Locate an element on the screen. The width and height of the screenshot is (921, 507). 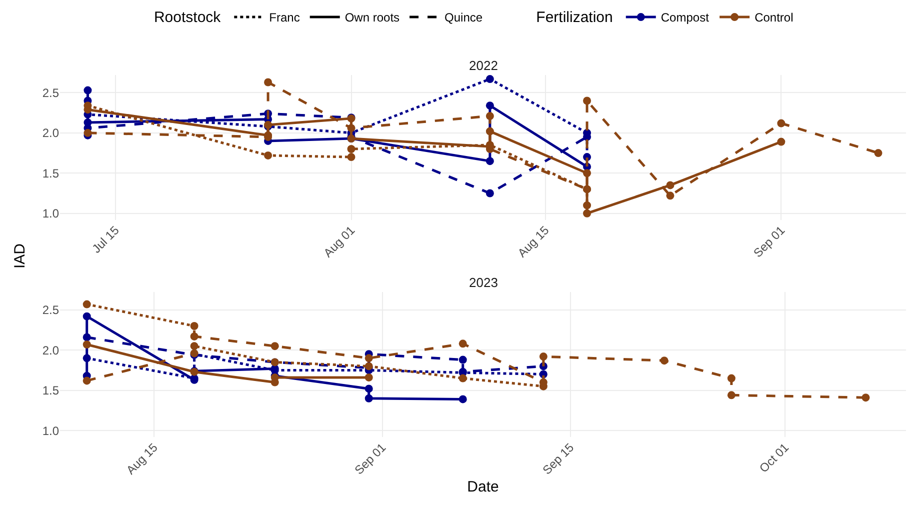
legend-label: Franc is located at coordinates (284, 17).